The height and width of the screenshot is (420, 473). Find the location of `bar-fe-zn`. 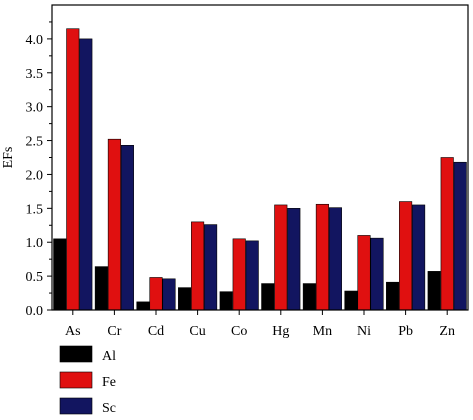

bar-fe-zn is located at coordinates (447, 234).